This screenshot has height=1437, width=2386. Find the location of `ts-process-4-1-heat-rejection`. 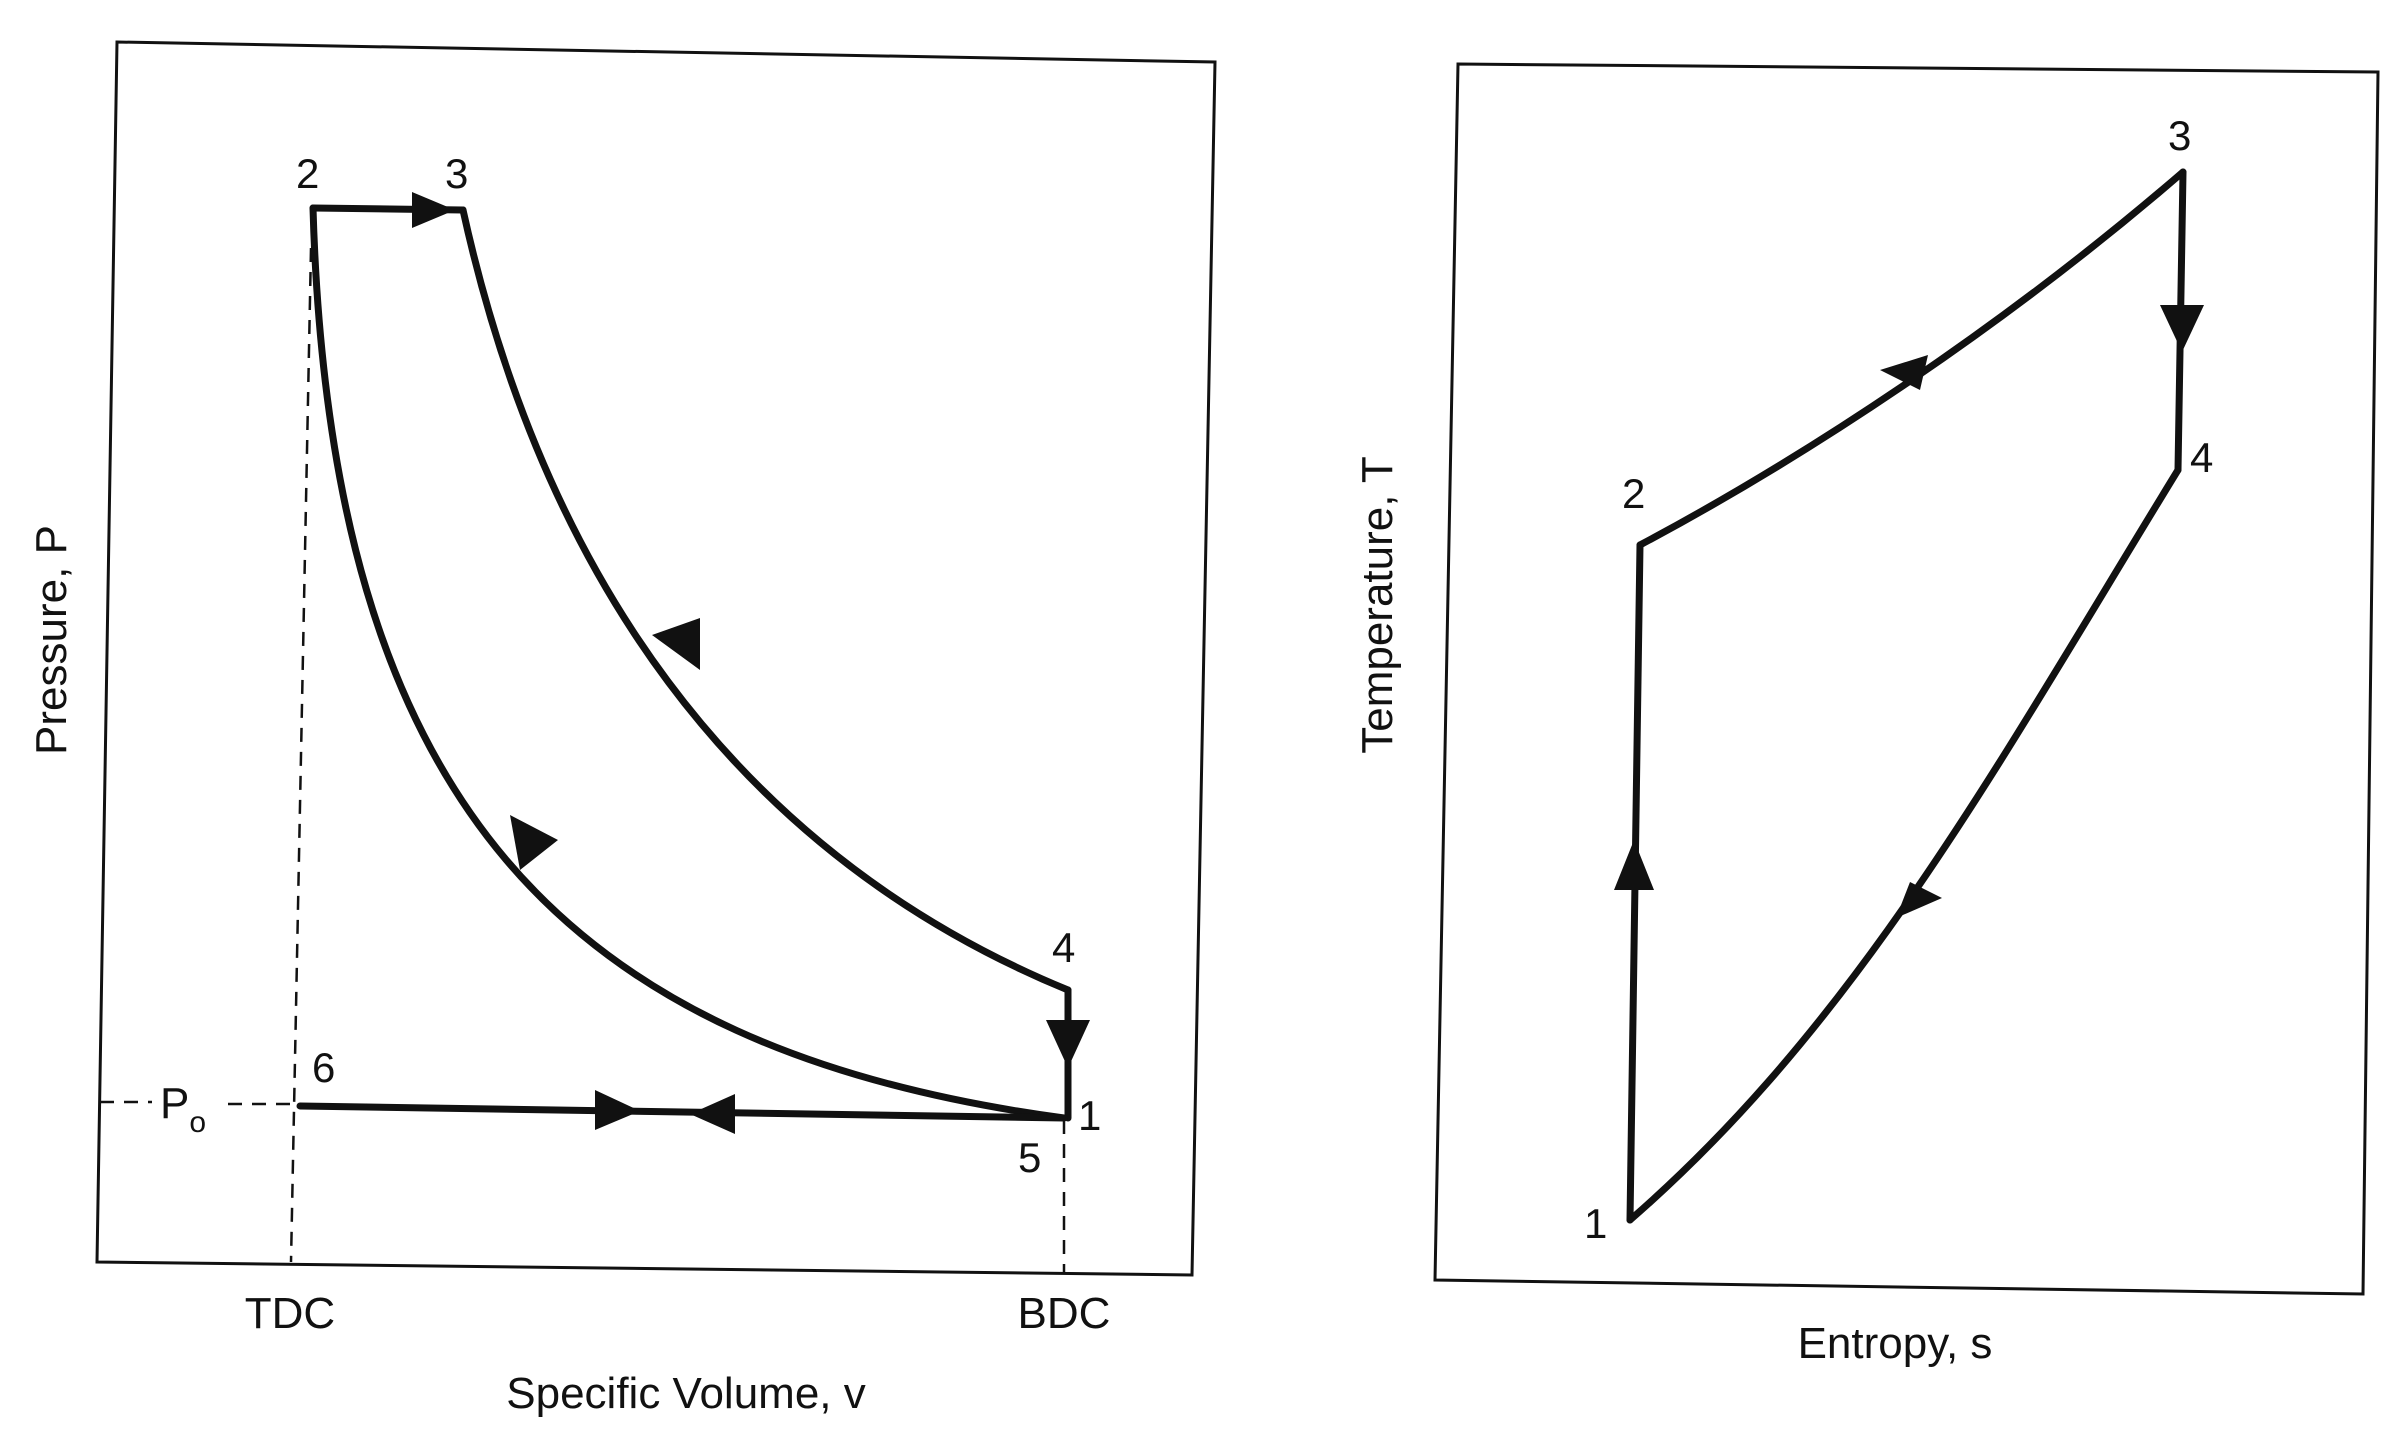

ts-process-4-1-heat-rejection is located at coordinates (1904, 845).